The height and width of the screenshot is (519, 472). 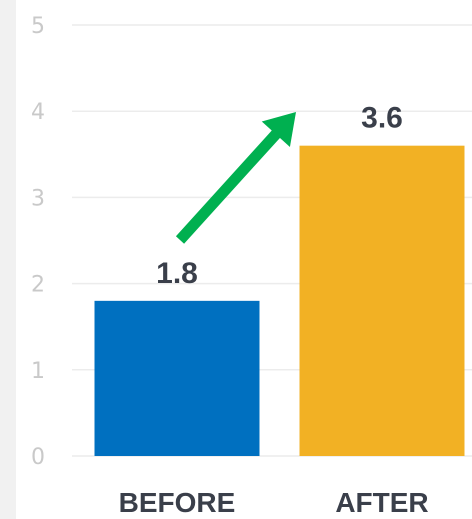 I want to click on y-tick-label-2: 2, so click(x=38, y=285).